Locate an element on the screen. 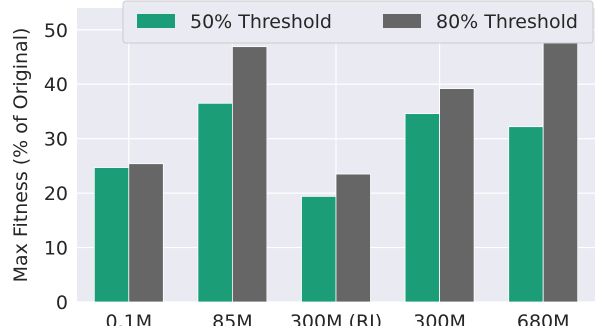 This screenshot has width=595, height=326. legend-label-2: 80% Threshold is located at coordinates (507, 22).